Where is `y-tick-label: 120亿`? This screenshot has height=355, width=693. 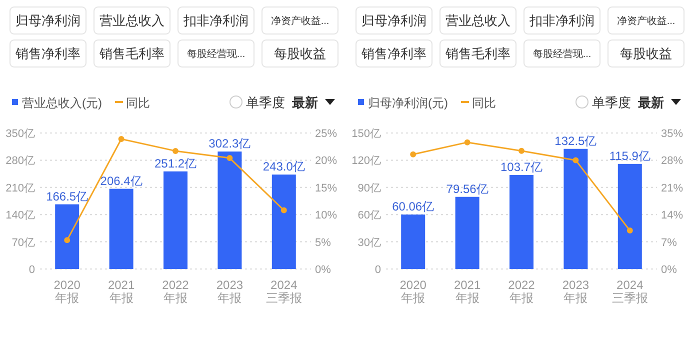
y-tick-label: 120亿 is located at coordinates (366, 161).